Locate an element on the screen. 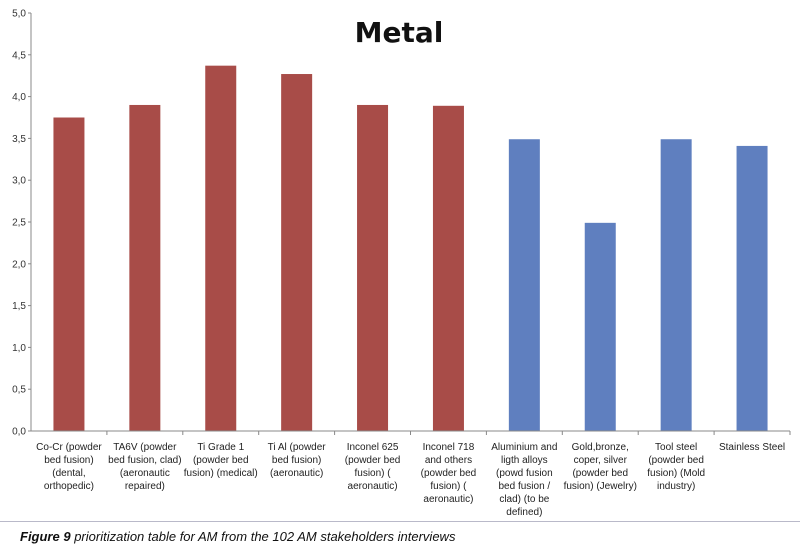 This screenshot has width=800, height=553. y-tick-label: 3,0 is located at coordinates (19, 181).